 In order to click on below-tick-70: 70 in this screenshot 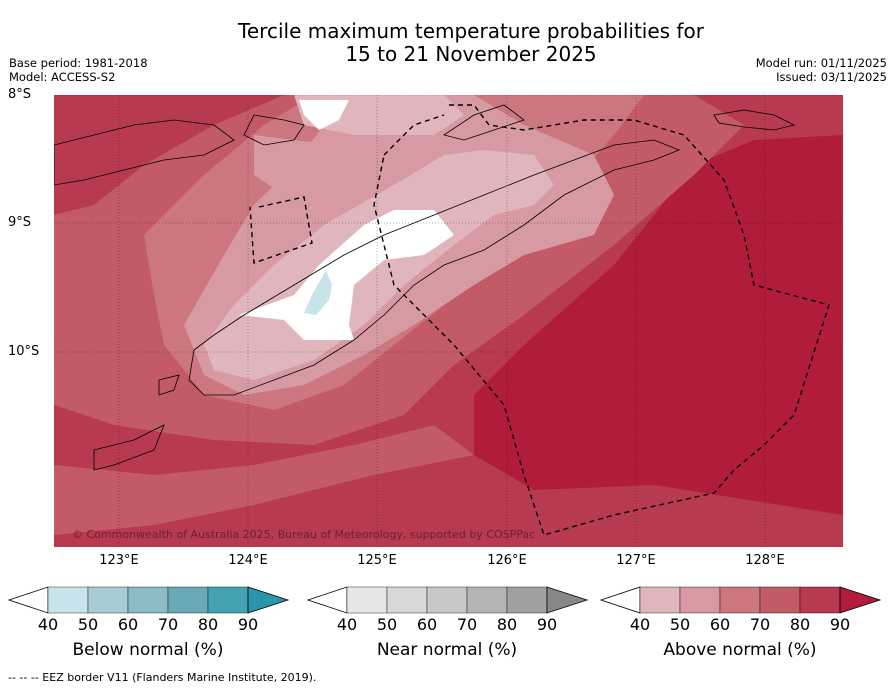, I will do `click(168, 624)`.